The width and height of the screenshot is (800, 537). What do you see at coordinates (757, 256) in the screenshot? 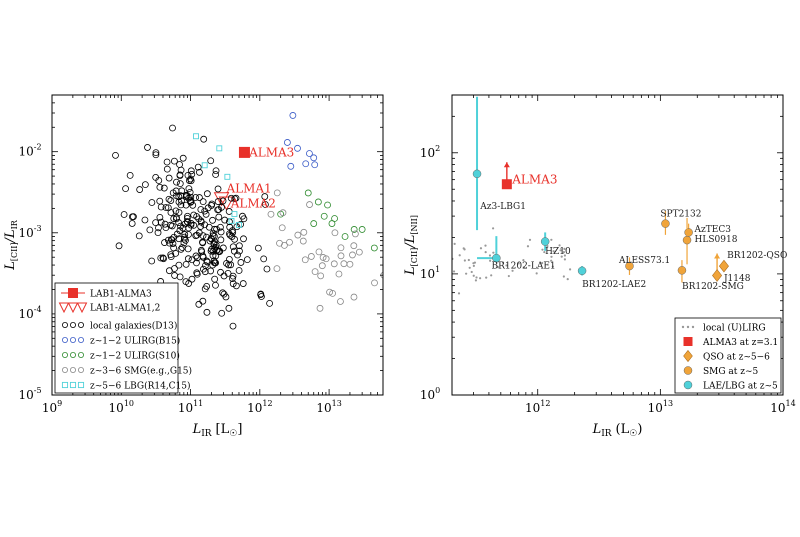
I see `annotation-label: BR1202-QSO` at bounding box center [757, 256].